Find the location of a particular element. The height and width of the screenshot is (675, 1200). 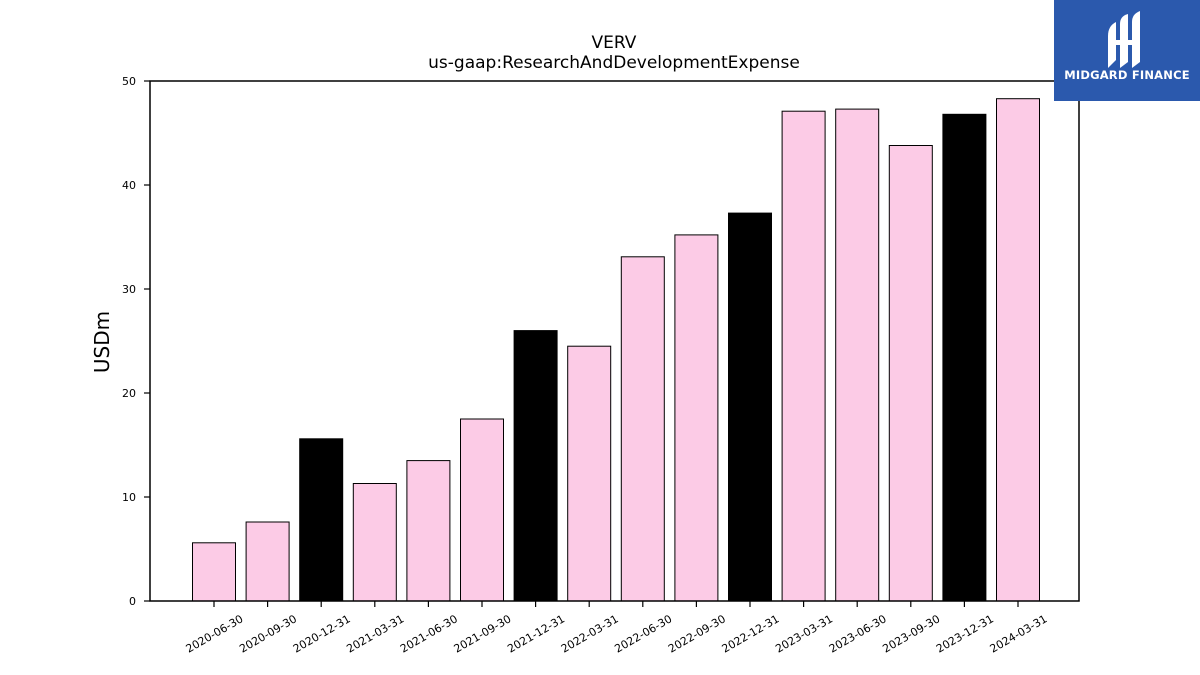

chart-title: VERV is located at coordinates (614, 43).